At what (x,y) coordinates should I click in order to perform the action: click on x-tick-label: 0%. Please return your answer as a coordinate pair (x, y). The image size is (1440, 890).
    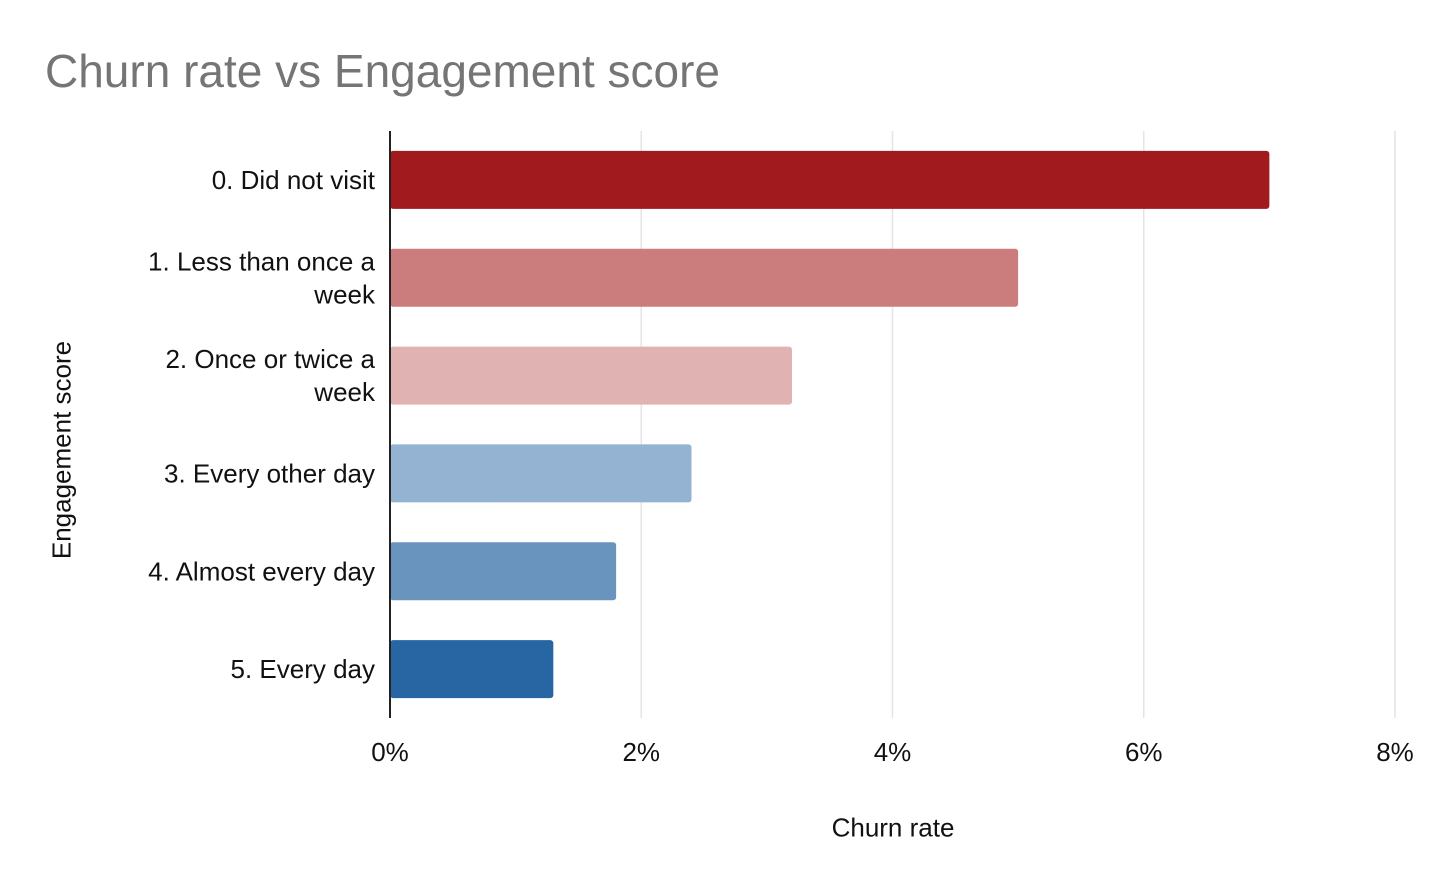
    Looking at the image, I should click on (390, 752).